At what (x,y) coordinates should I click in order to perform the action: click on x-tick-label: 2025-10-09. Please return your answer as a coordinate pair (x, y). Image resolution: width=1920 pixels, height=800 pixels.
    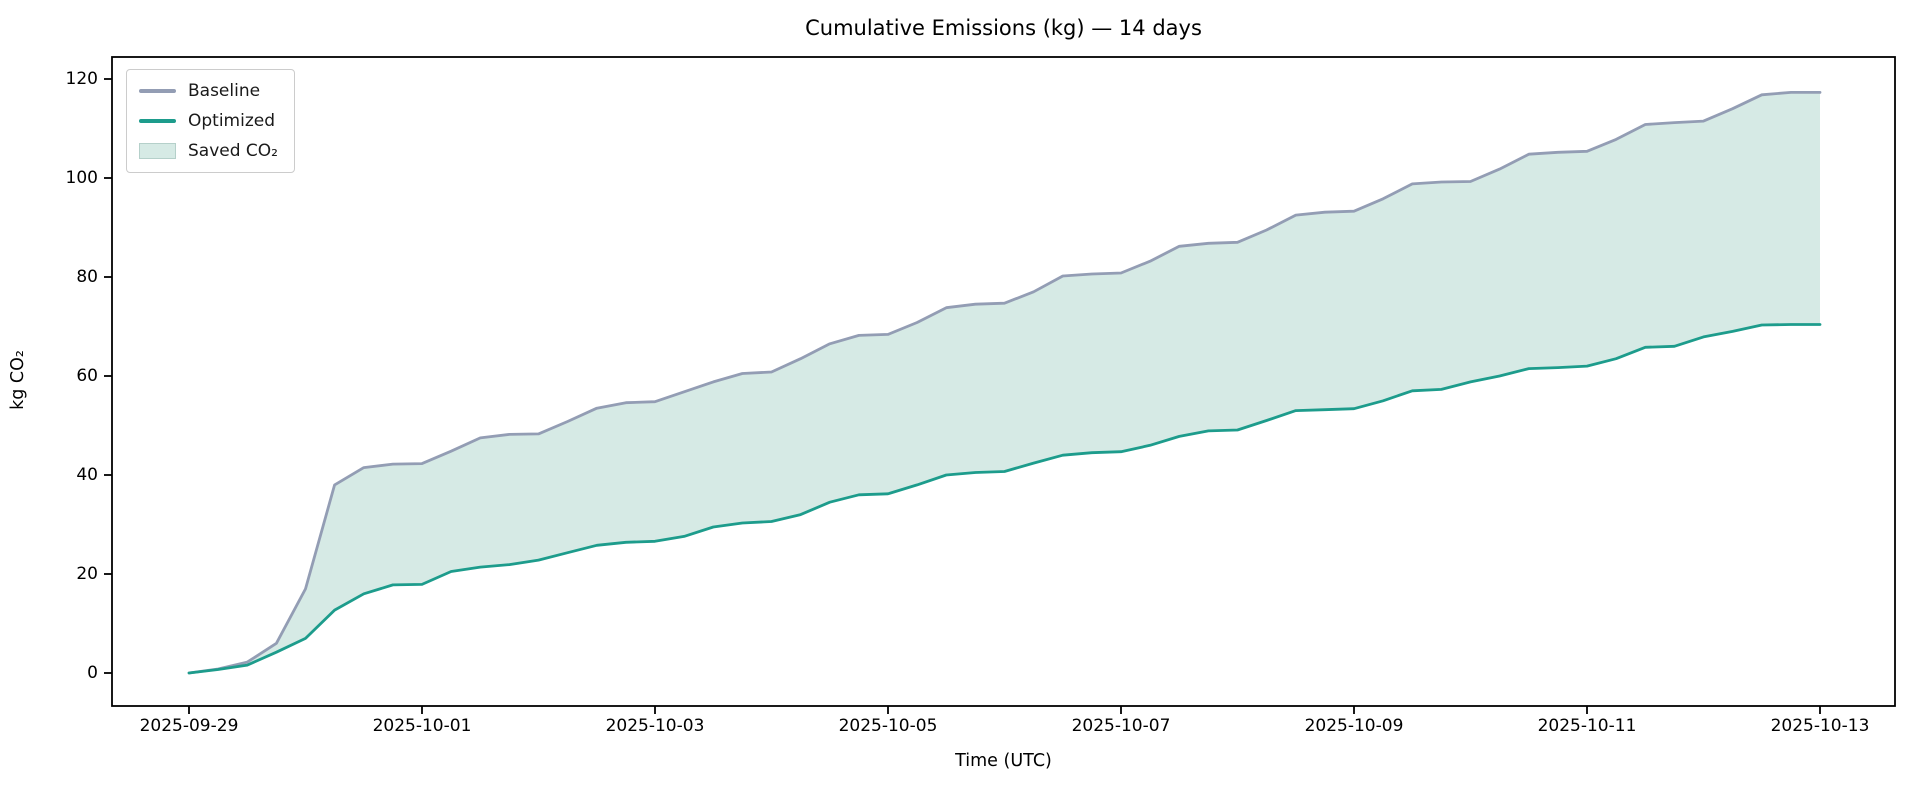
    Looking at the image, I should click on (1354, 726).